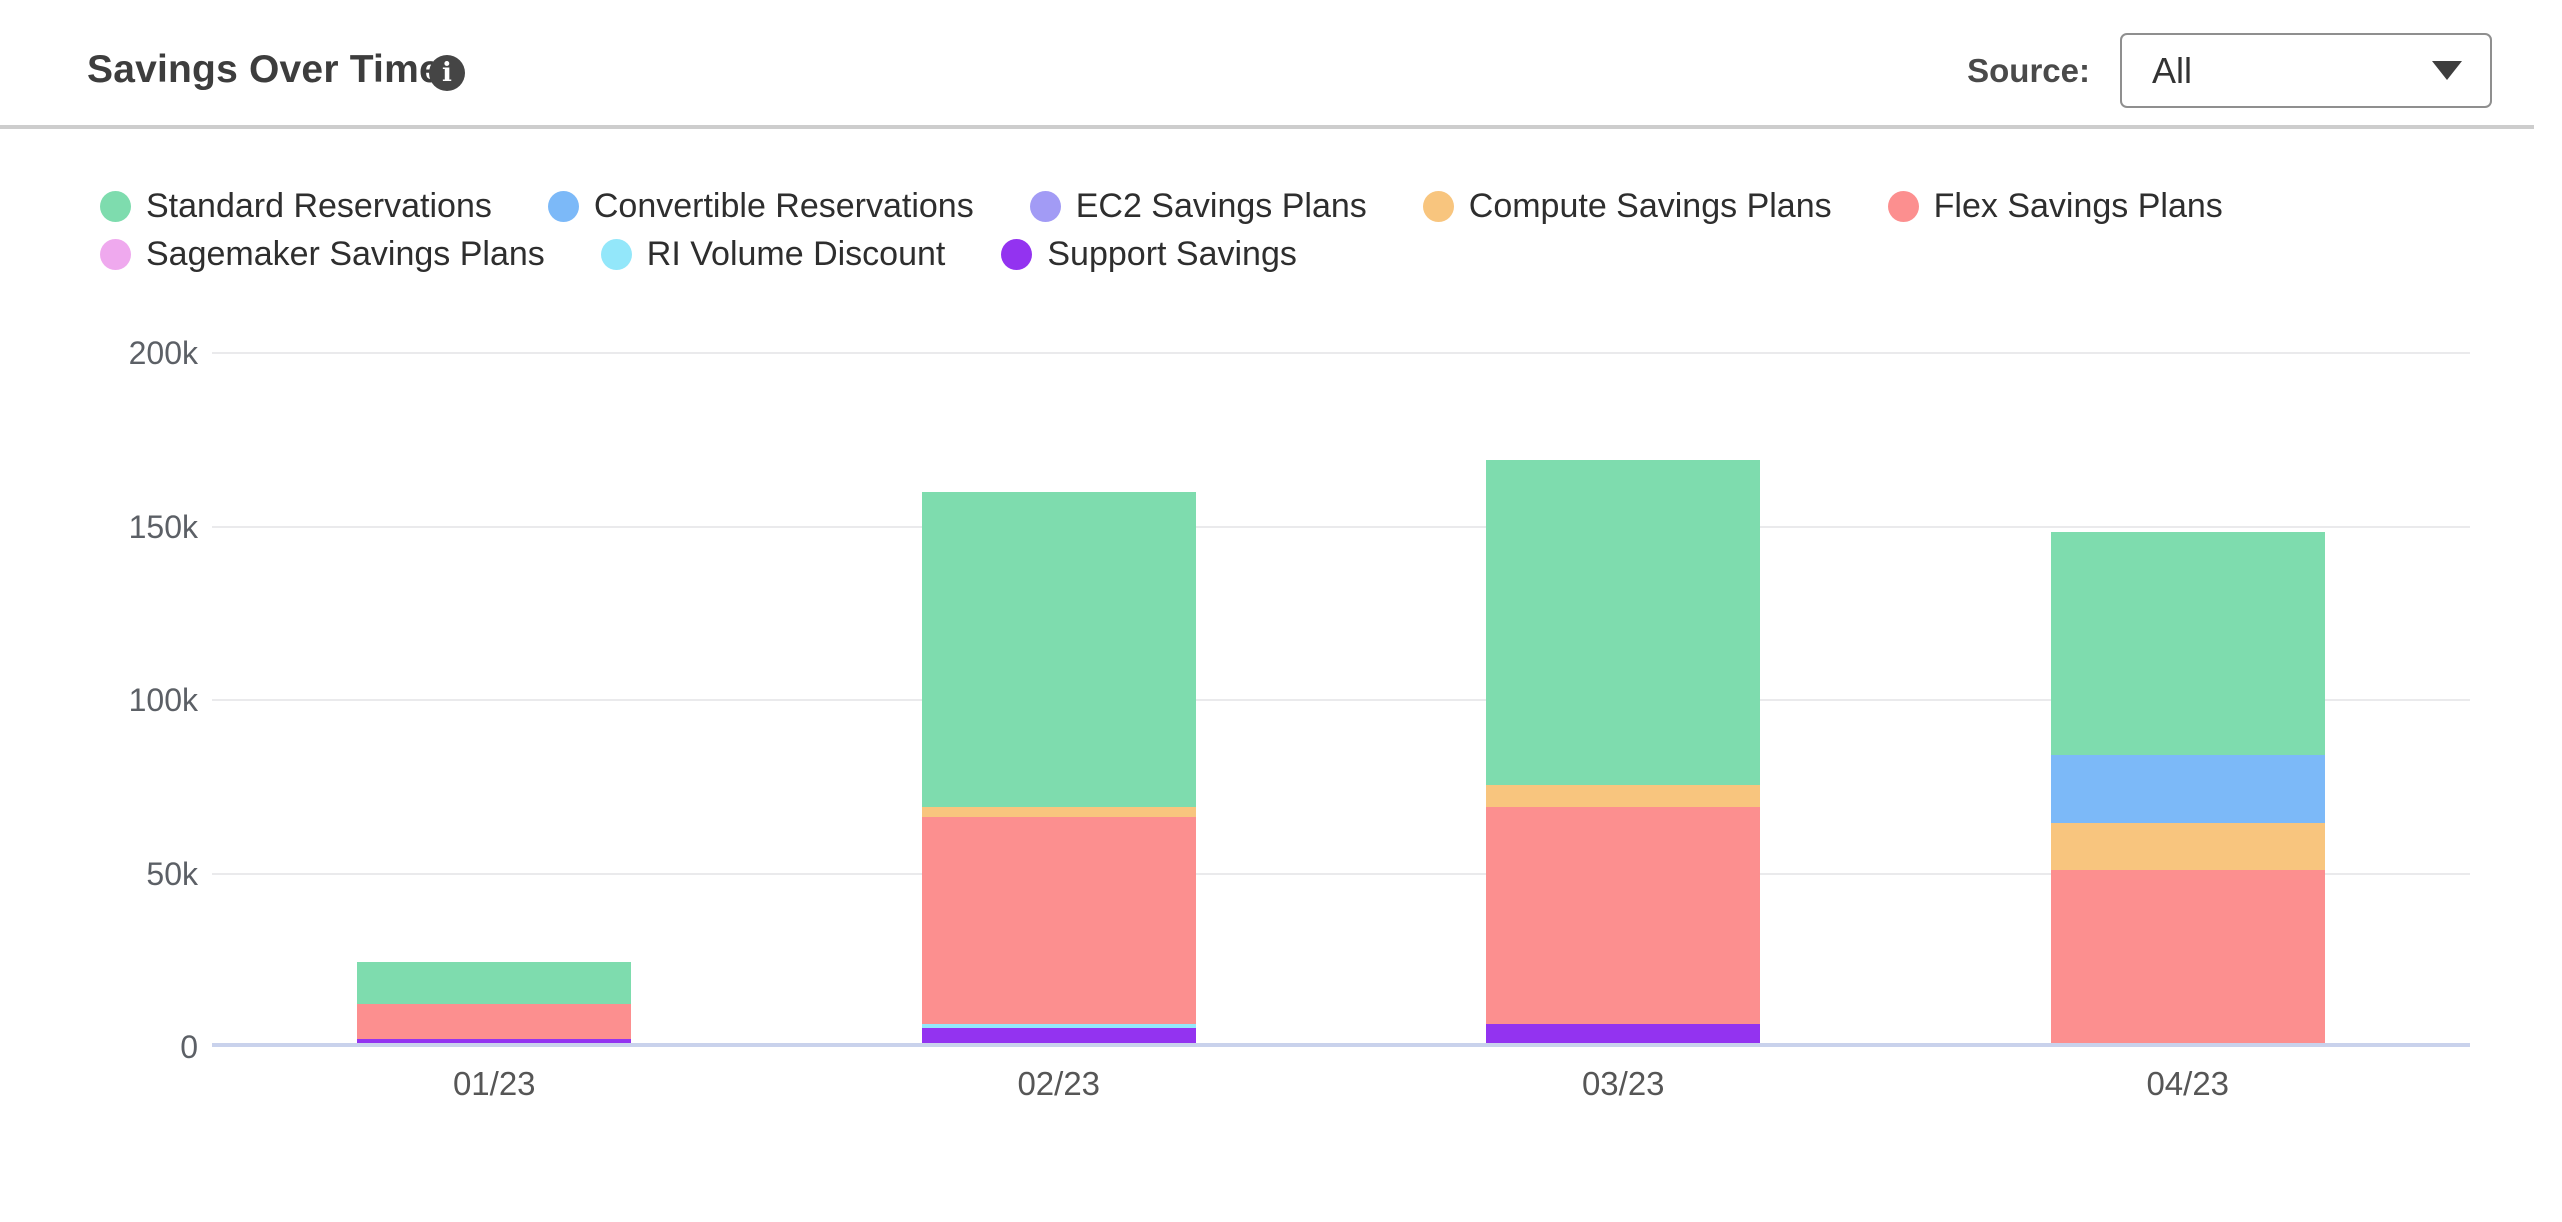 Image resolution: width=2562 pixels, height=1222 pixels. Describe the element at coordinates (2028, 70) in the screenshot. I see `source-label: Source:` at that location.